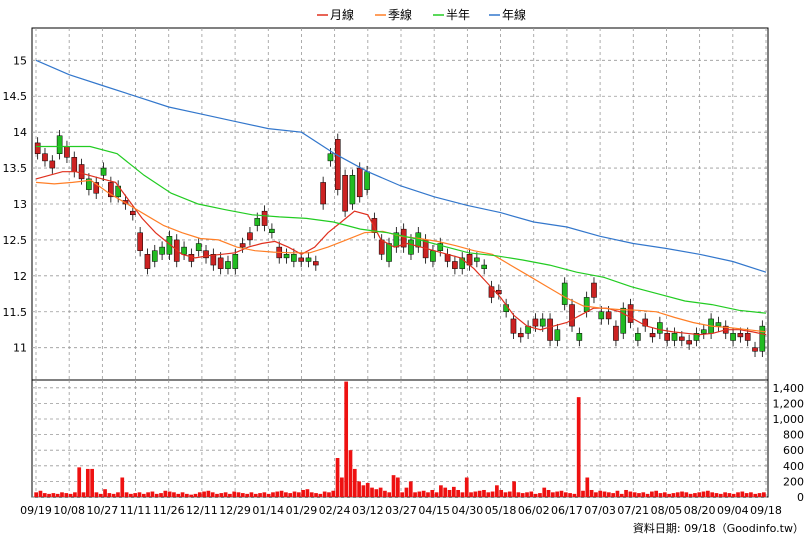 The width and height of the screenshot is (808, 540). What do you see at coordinates (400, 14) in the screenshot?
I see `legend-label-quarter: 季線` at bounding box center [400, 14].